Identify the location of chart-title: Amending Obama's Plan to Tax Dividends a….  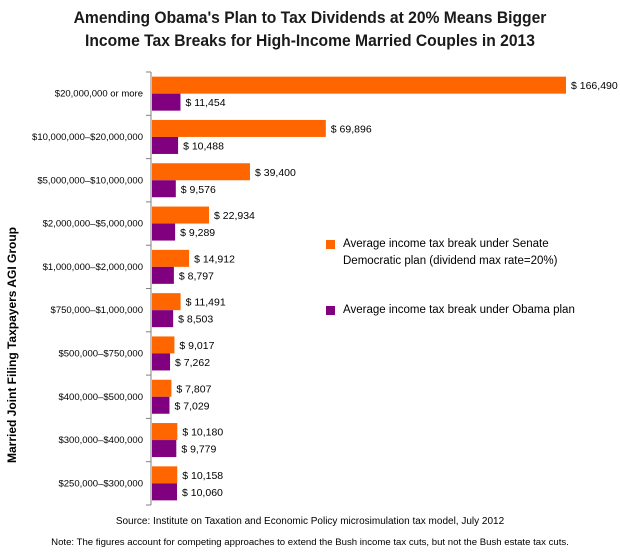
(310, 29).